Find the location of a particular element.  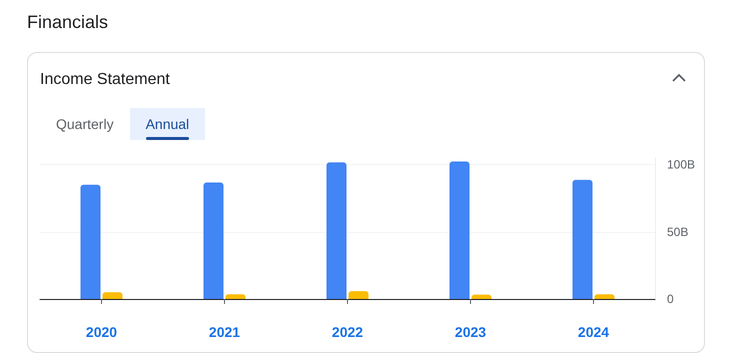

y-tick-label: 0 is located at coordinates (670, 299).